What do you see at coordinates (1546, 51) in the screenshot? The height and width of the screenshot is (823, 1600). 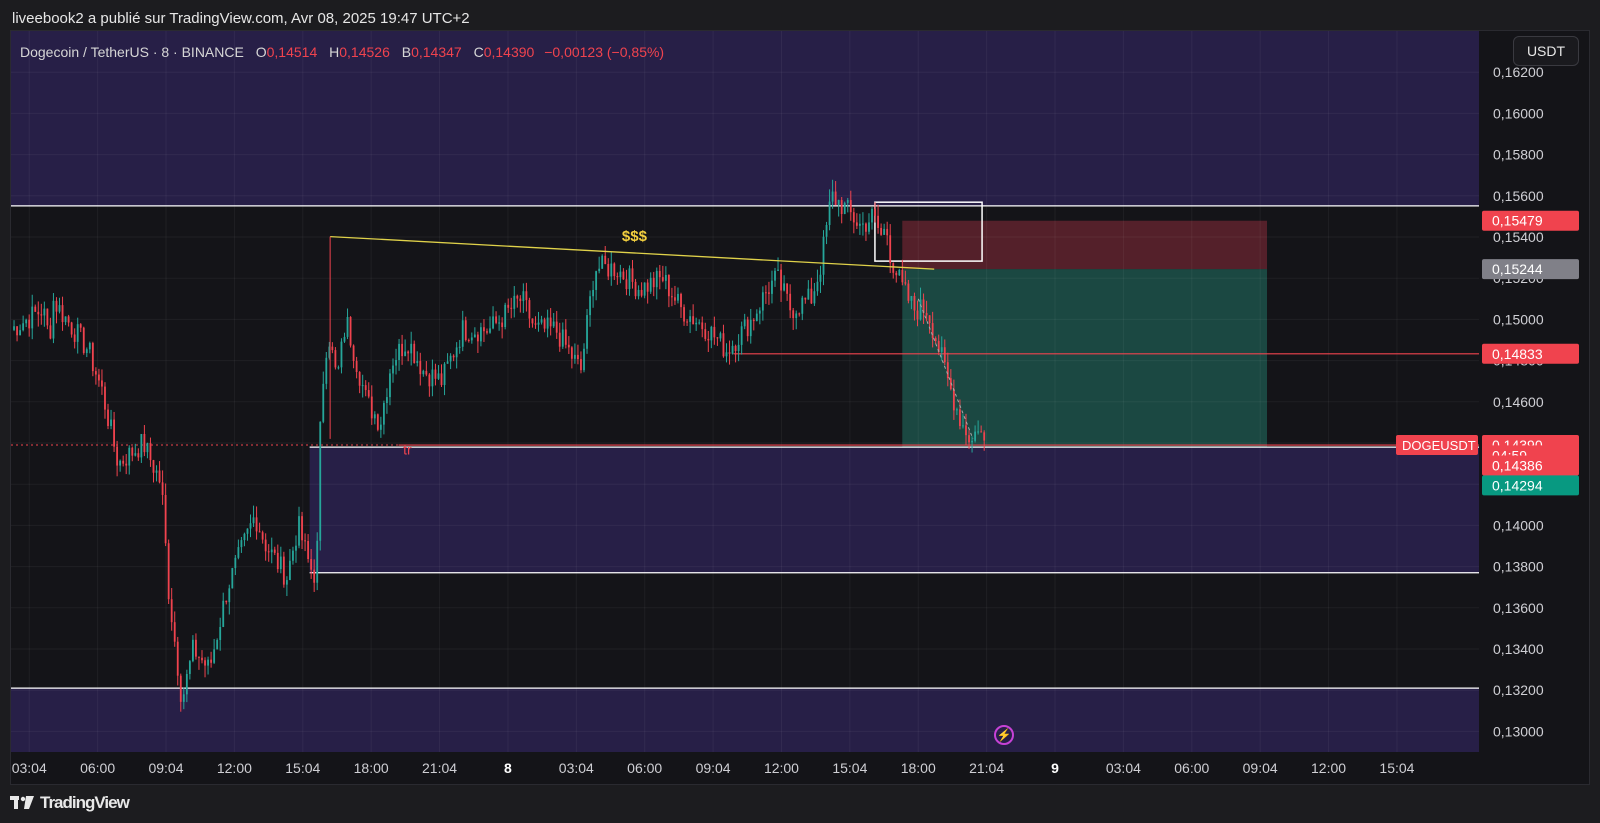 I see `currency-button: USDT` at bounding box center [1546, 51].